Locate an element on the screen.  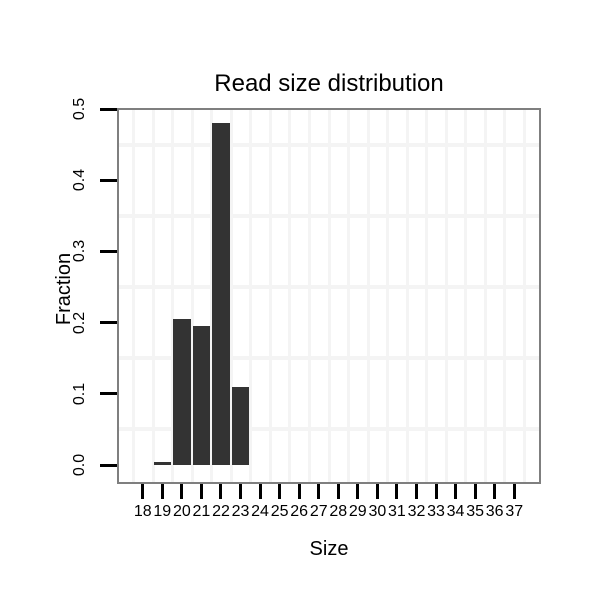
x-axis-label: Size is located at coordinates (329, 549).